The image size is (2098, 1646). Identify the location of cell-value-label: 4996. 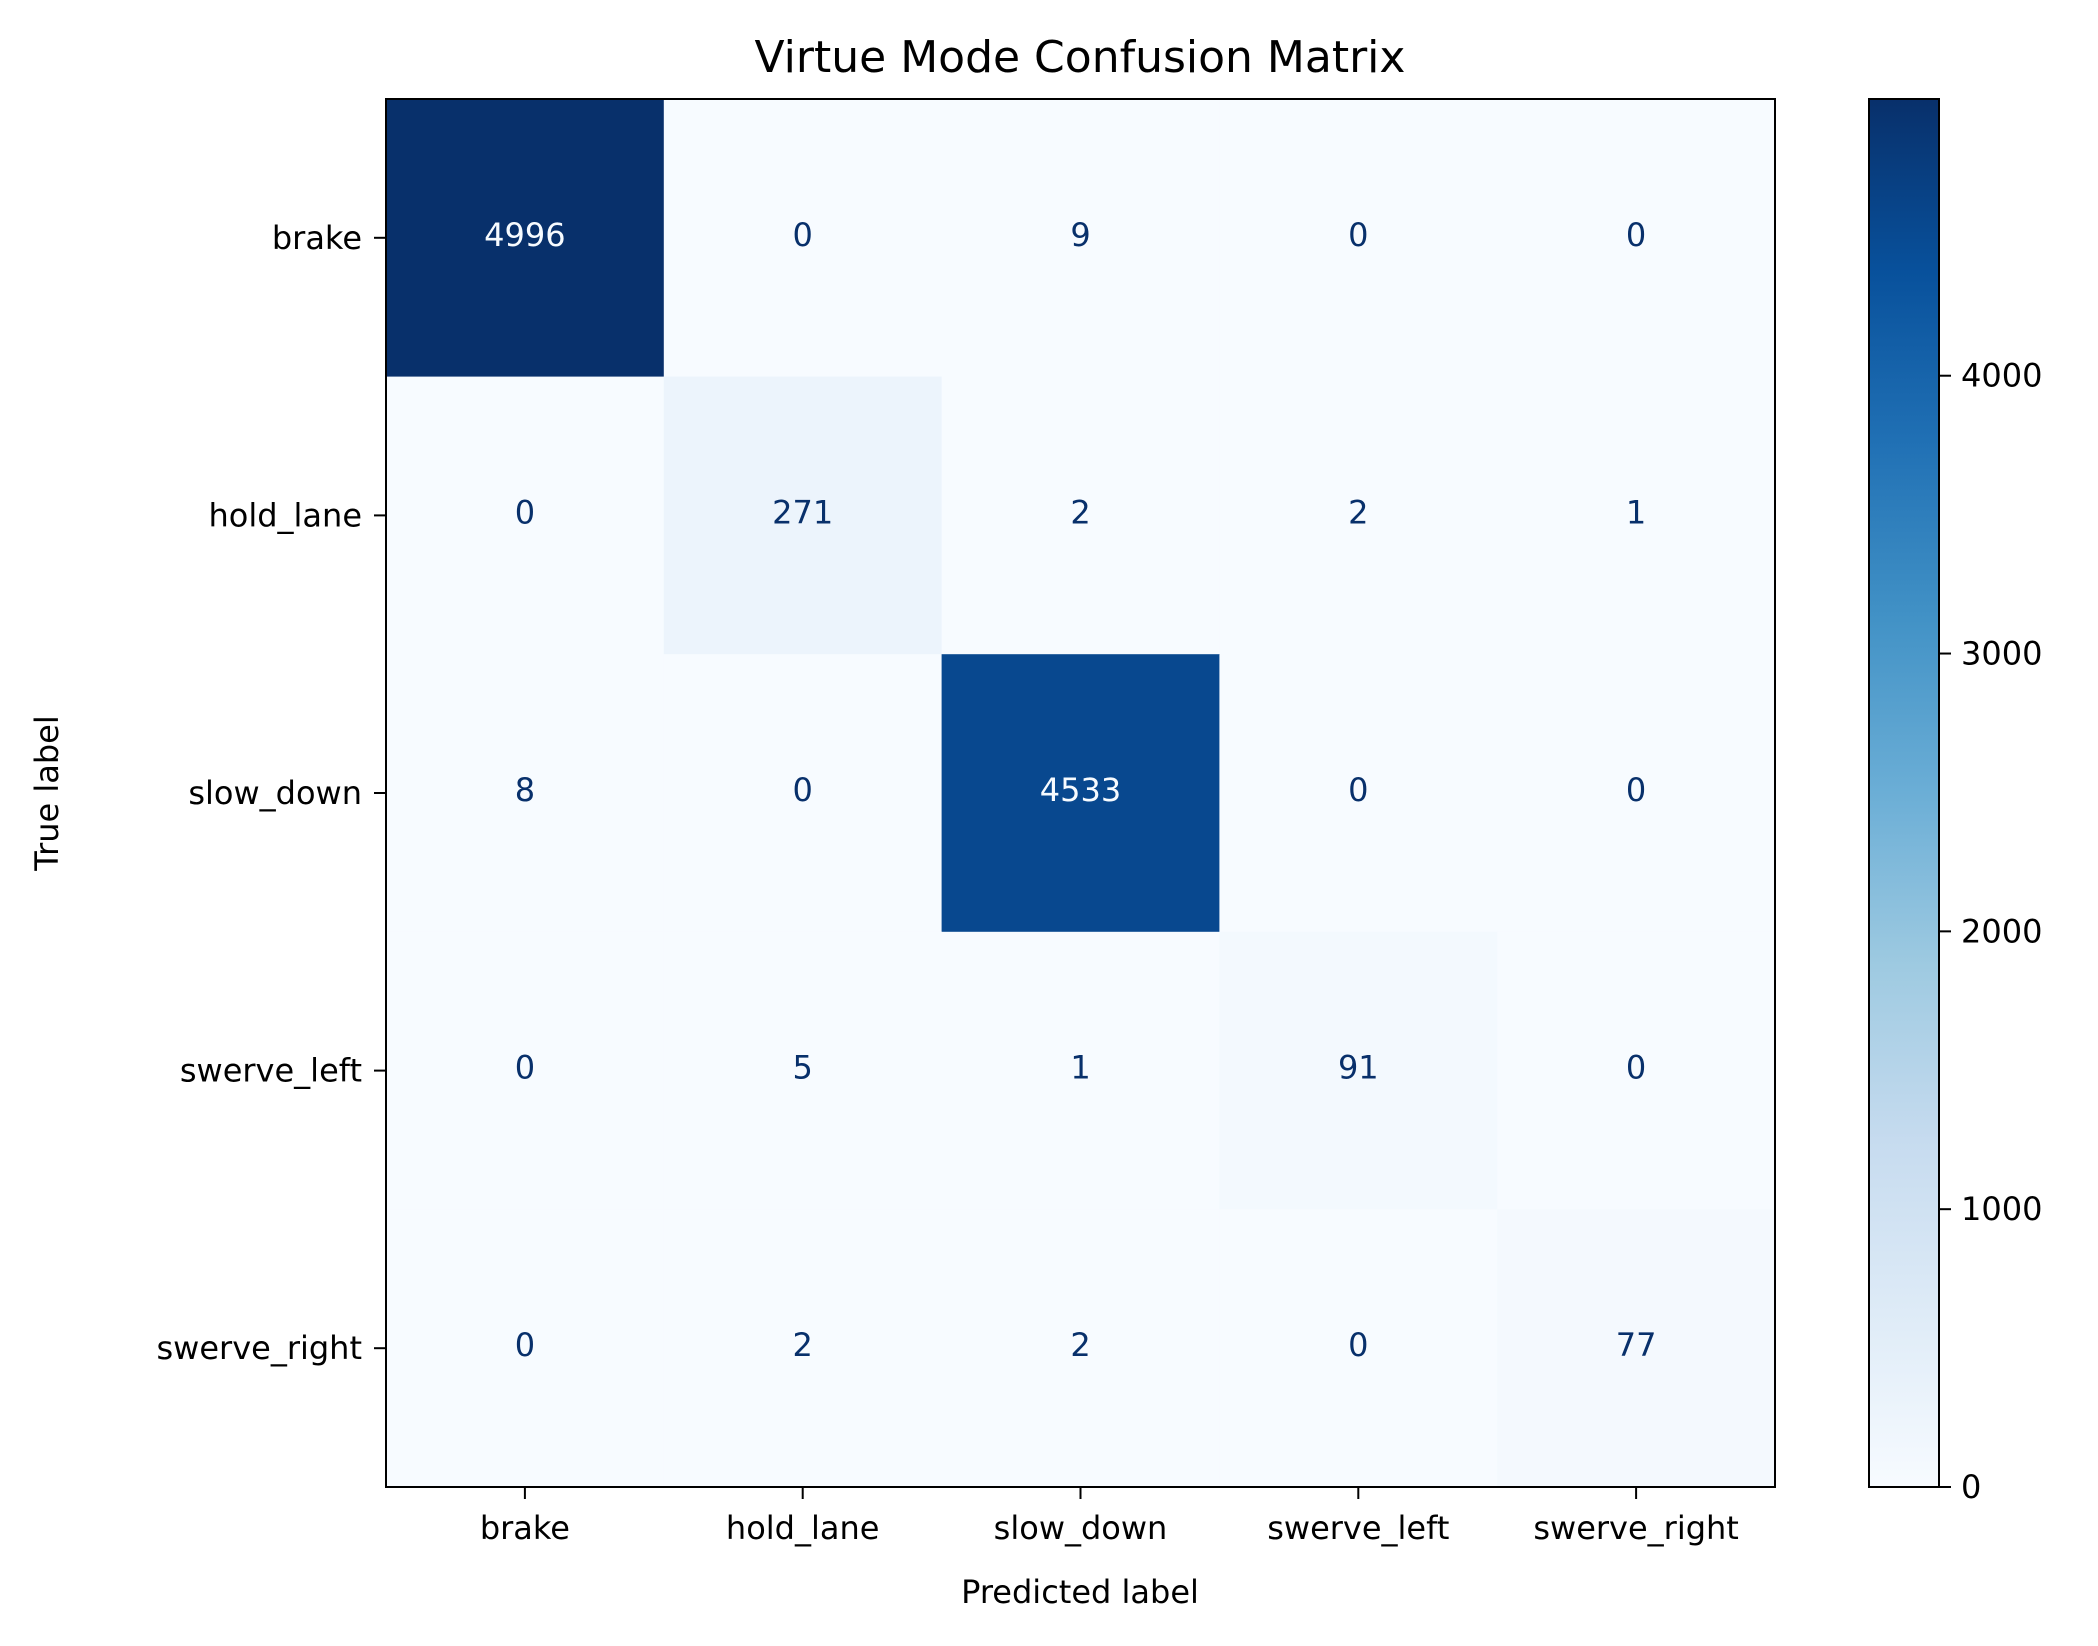
(524, 235).